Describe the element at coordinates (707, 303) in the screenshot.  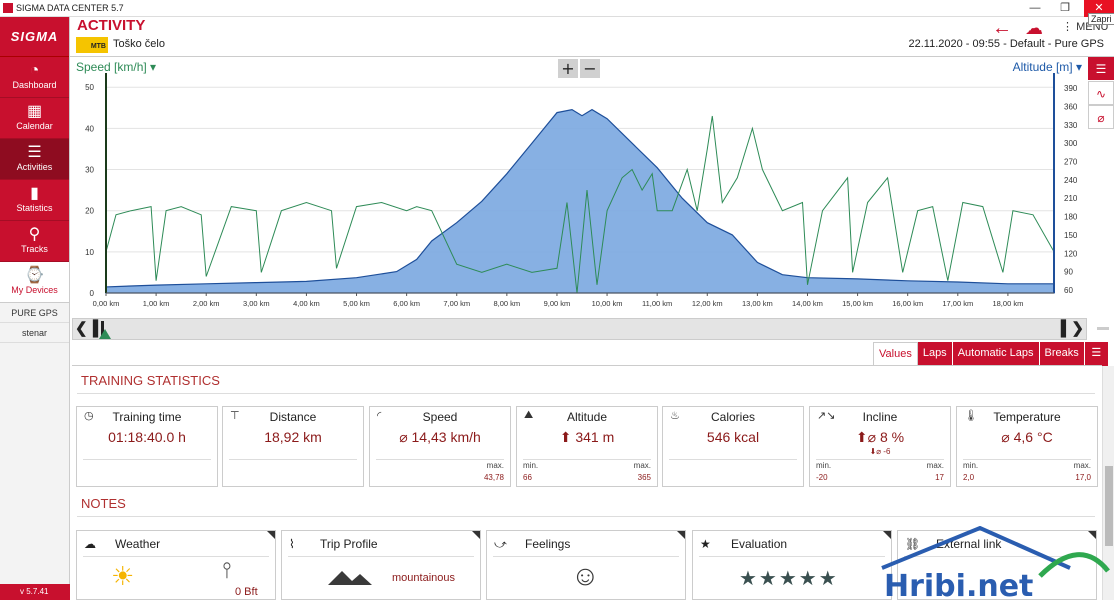
I see `distance-tick-label: 12,00 km` at that location.